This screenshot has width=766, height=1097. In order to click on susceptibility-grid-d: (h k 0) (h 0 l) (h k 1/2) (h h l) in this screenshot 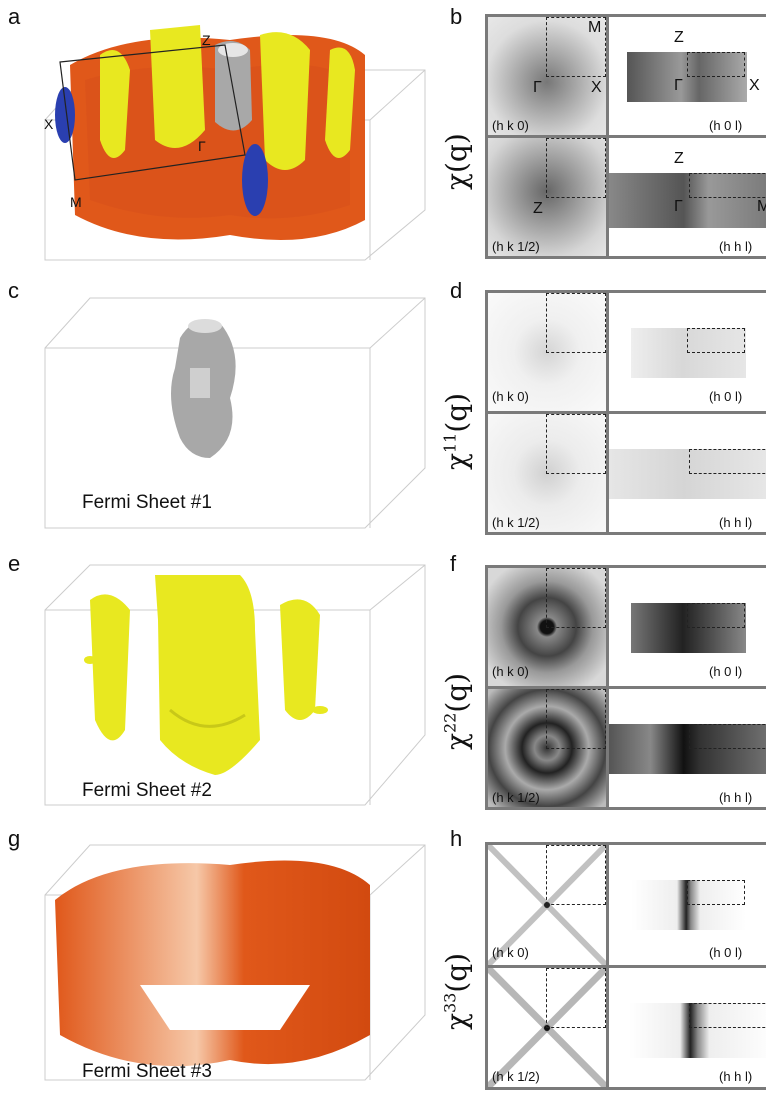, I will do `click(625, 412)`.